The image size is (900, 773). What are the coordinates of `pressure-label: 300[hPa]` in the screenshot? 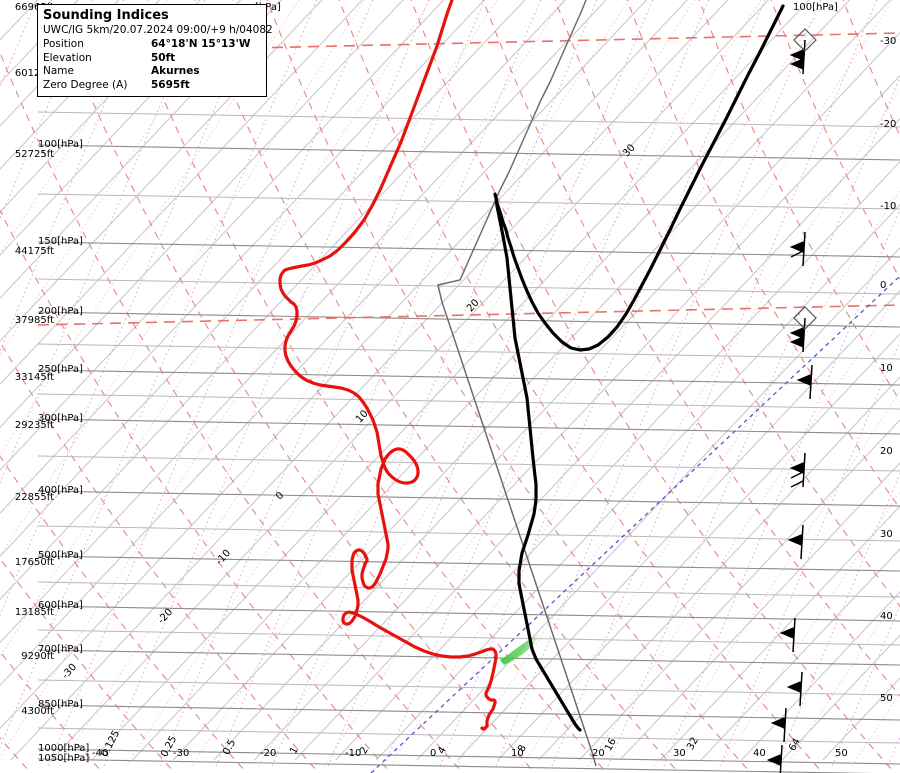 It's located at (60, 418).